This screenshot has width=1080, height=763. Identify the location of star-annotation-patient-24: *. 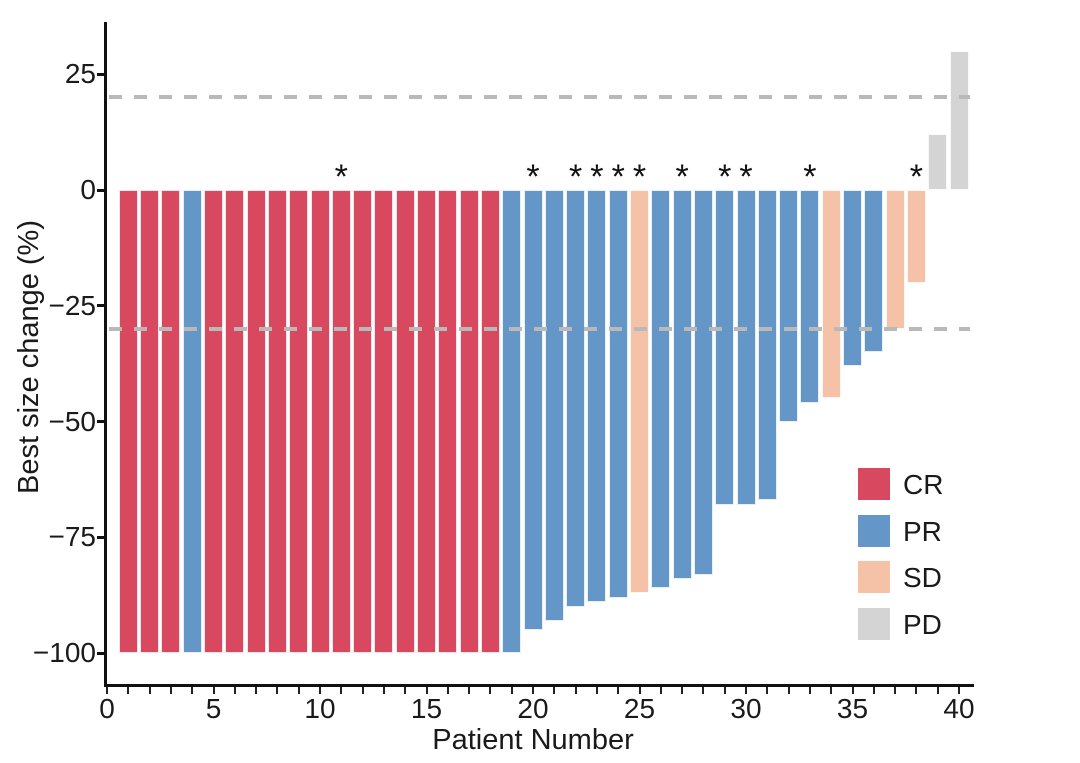
(618, 177).